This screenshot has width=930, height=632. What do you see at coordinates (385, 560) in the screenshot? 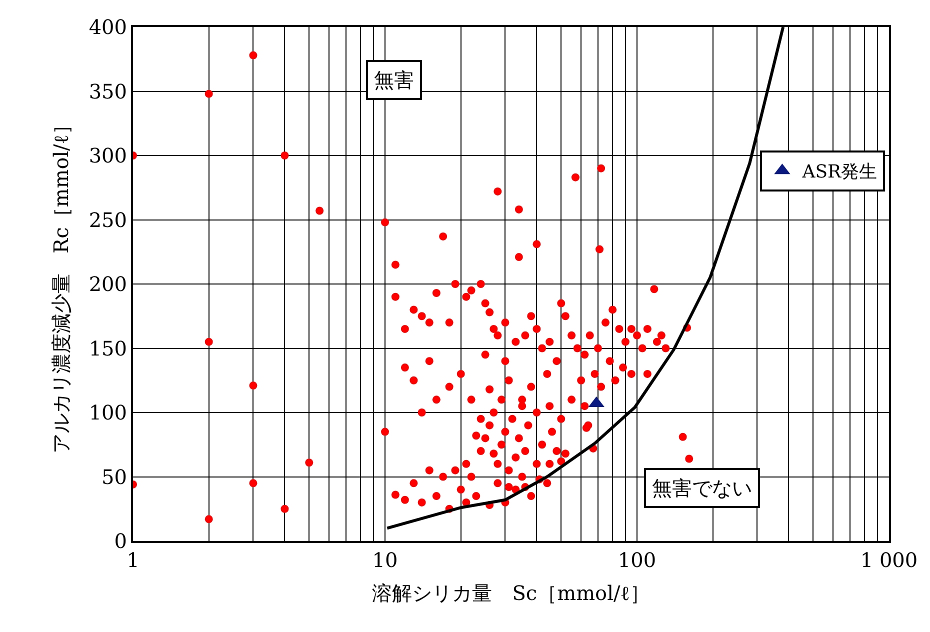
I see `x-tick-label: 10` at bounding box center [385, 560].